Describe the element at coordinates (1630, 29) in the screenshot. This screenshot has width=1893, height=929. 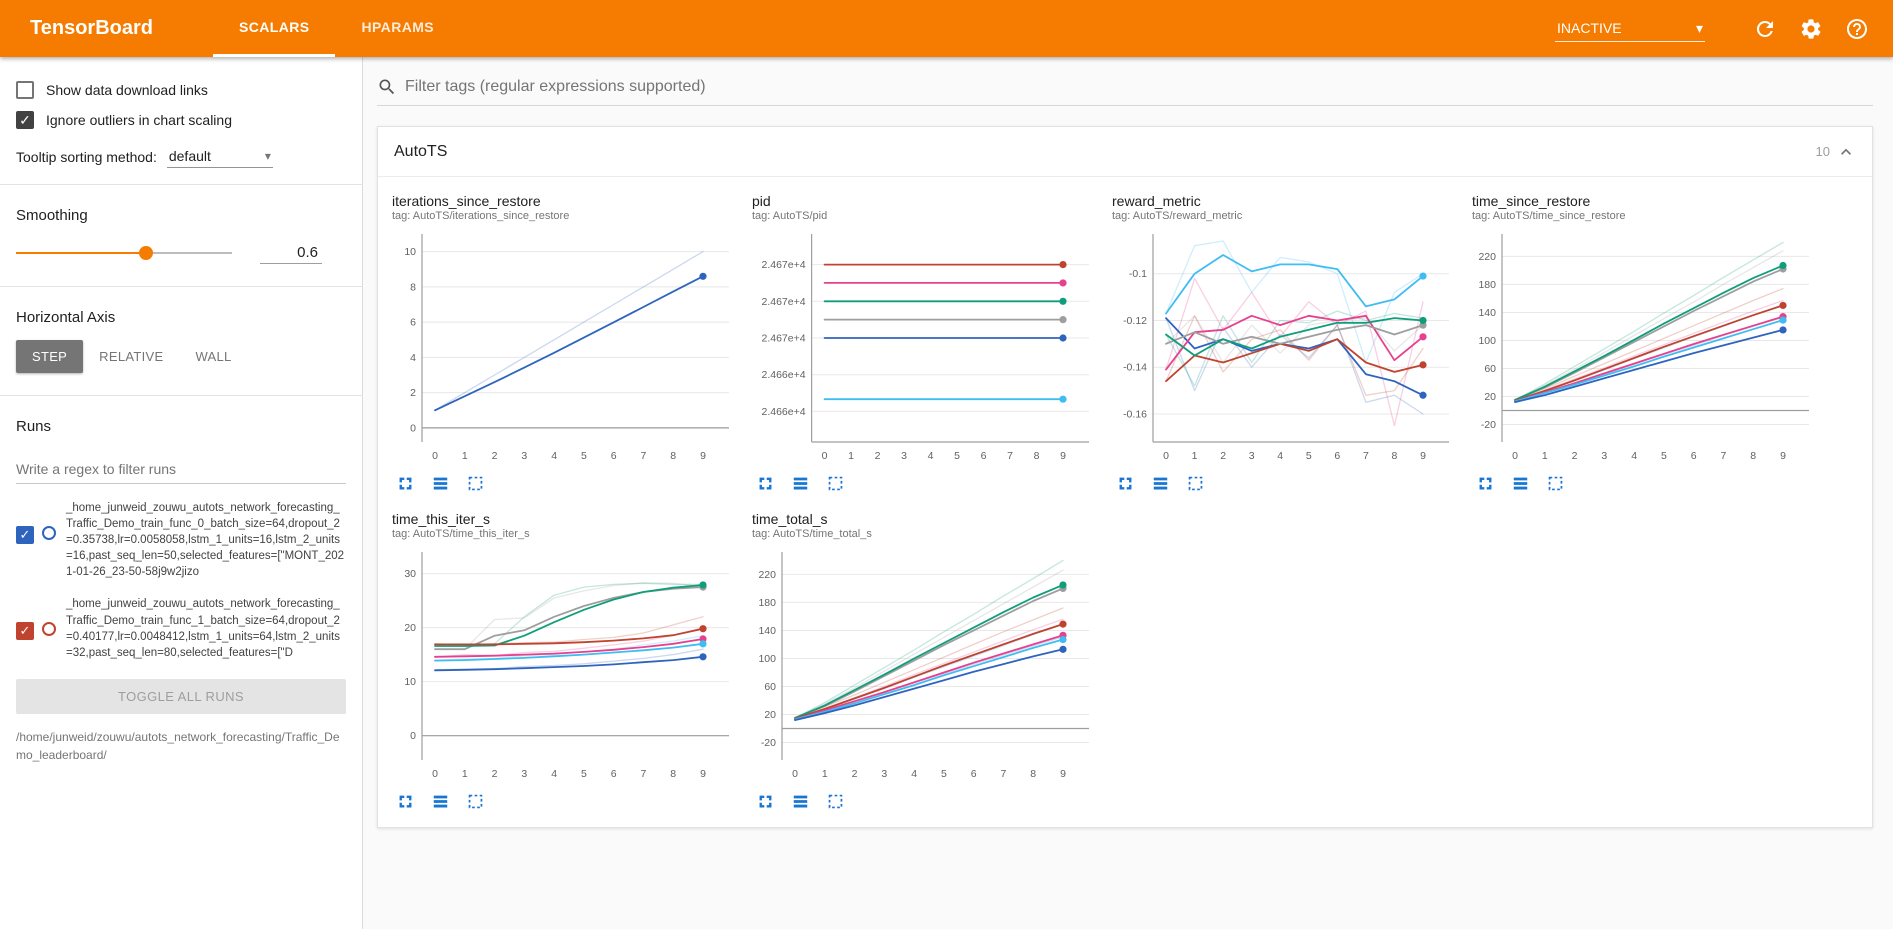
I see `reload-status-dropdown: INACTIVE ▾` at that location.